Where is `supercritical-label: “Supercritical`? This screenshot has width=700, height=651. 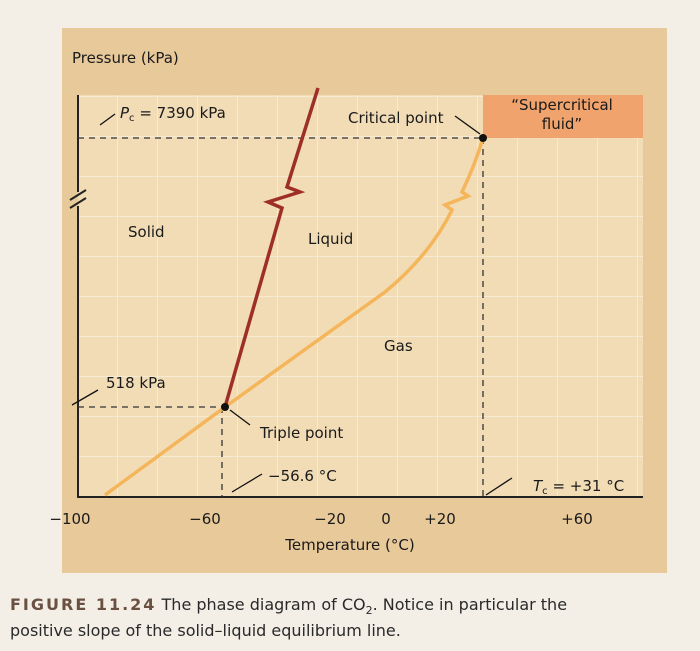
supercritical-label: “Supercritical is located at coordinates (562, 105).